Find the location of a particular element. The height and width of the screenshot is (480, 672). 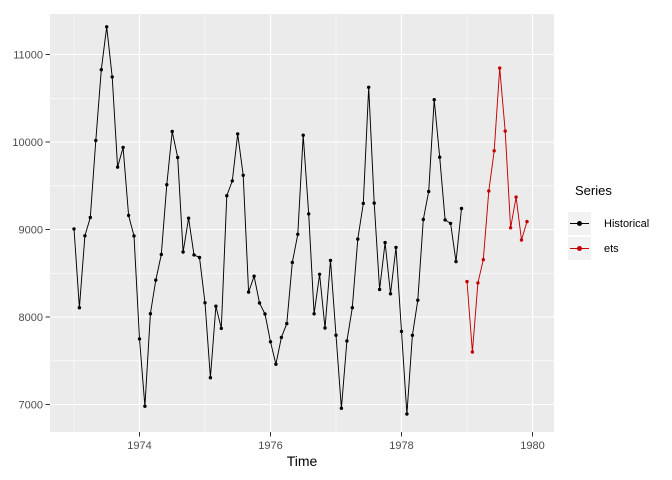

legend-key-ets-icon is located at coordinates (579, 248).